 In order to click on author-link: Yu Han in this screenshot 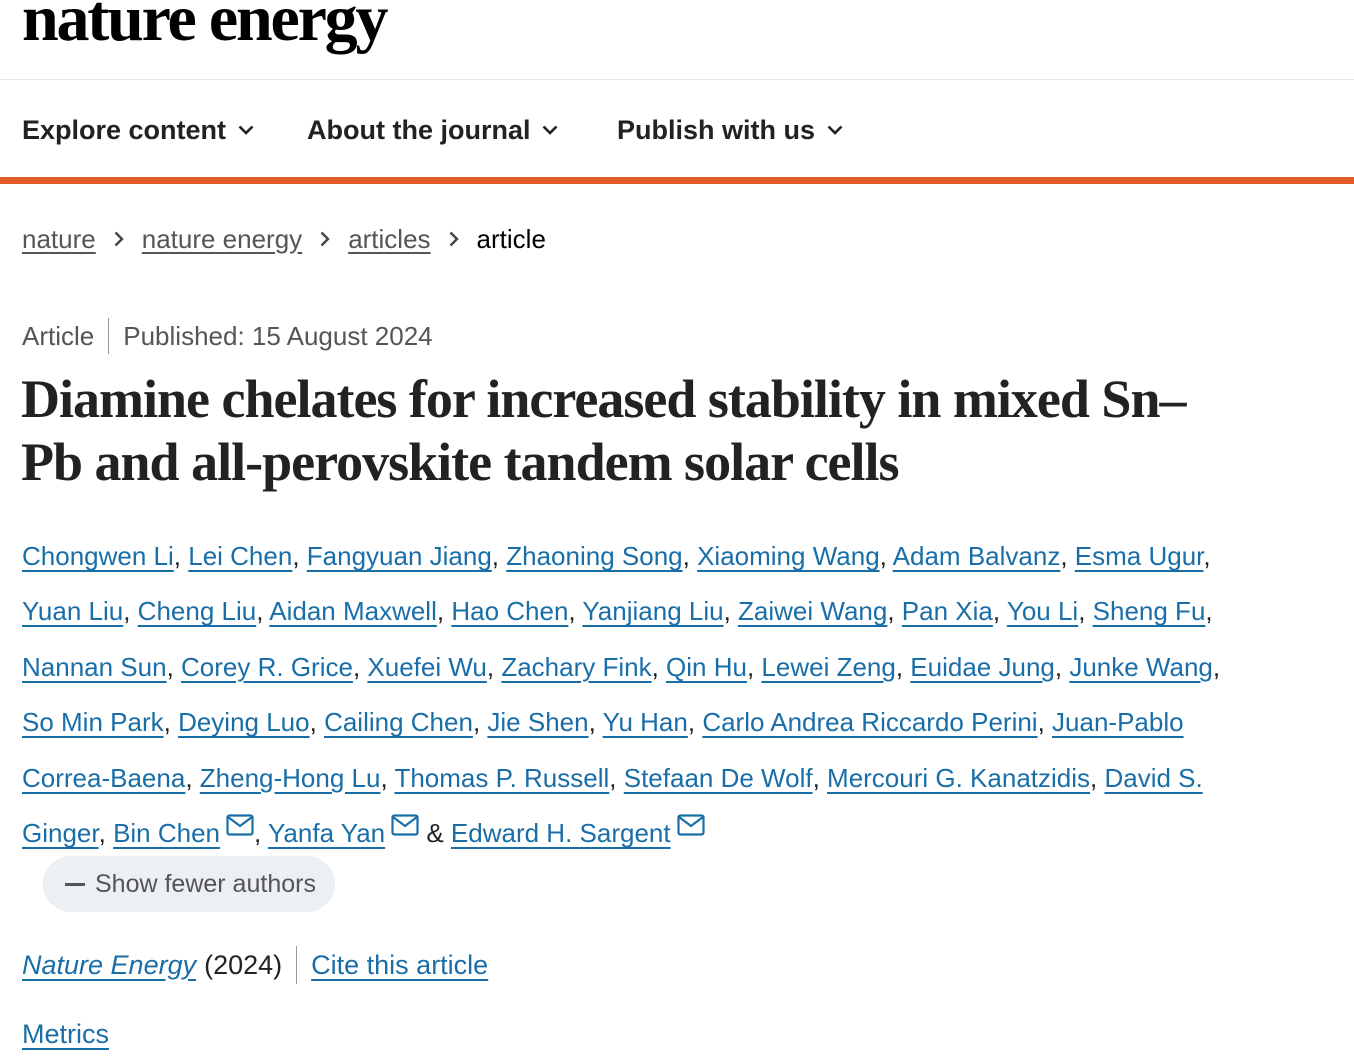, I will do `click(645, 722)`.